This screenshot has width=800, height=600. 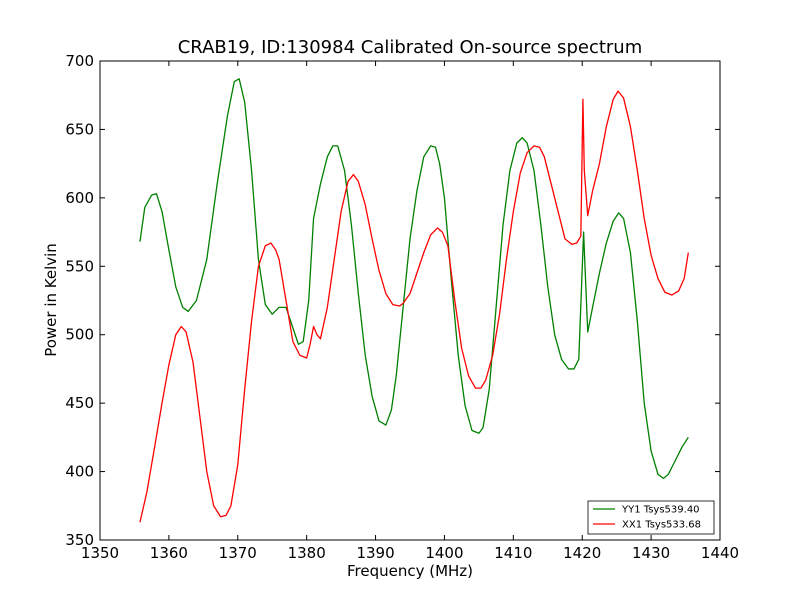 I want to click on x-tick-label: 1410, so click(x=513, y=553).